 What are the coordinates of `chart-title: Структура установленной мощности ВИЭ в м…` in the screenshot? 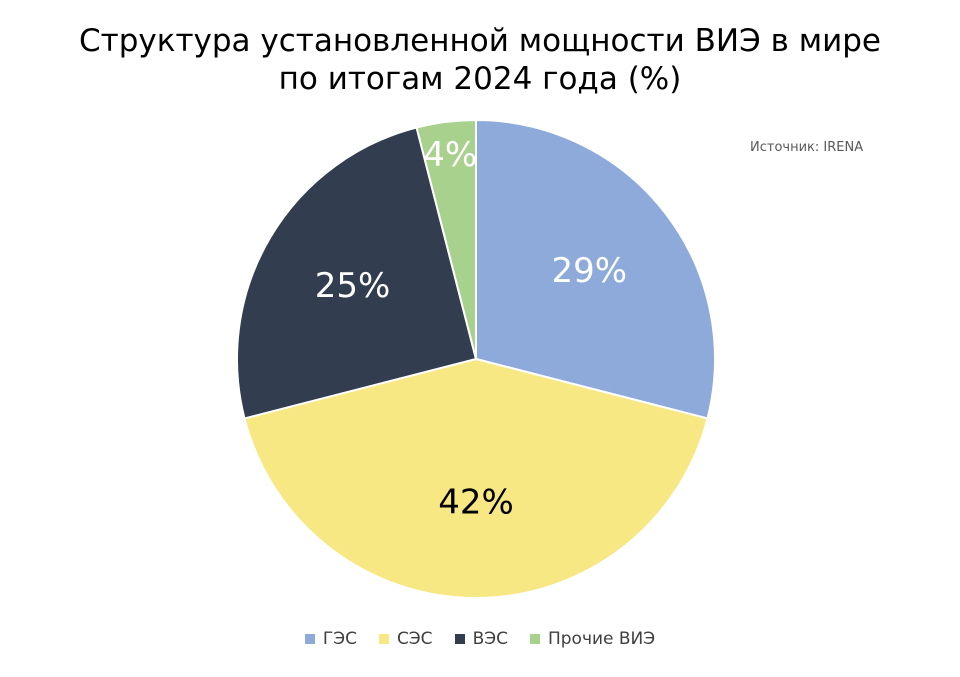 It's located at (480, 60).